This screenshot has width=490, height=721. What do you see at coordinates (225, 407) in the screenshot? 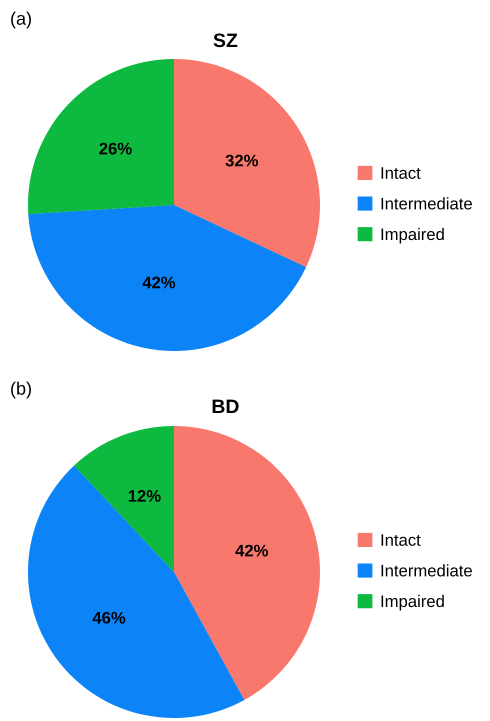
I see `chart-title: BD` at bounding box center [225, 407].